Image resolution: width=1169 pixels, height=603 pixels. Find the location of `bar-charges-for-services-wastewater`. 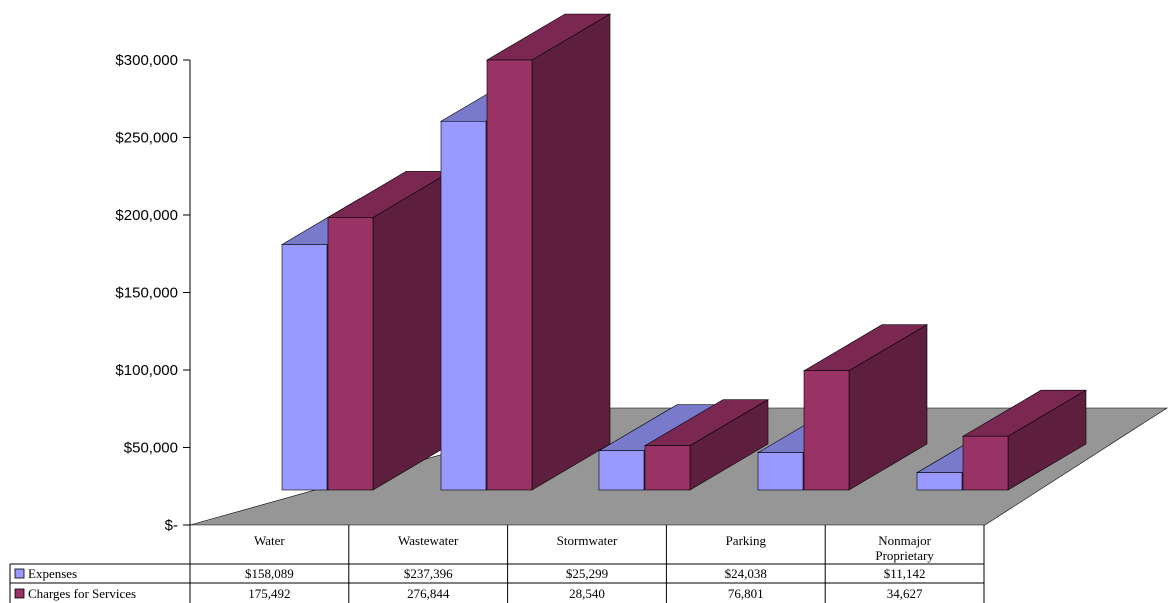

bar-charges-for-services-wastewater is located at coordinates (548, 252).